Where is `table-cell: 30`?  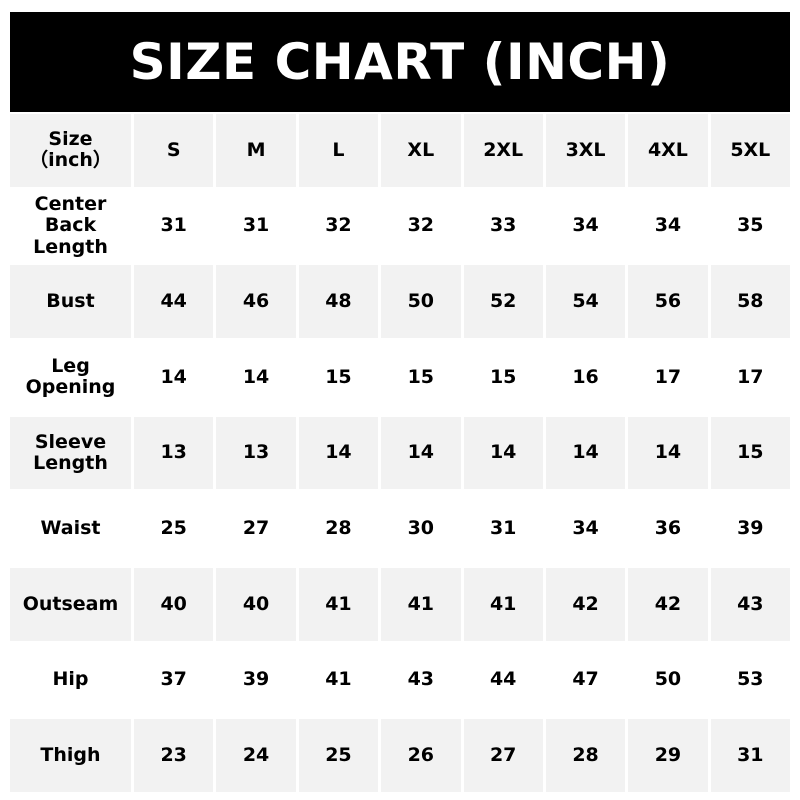
table-cell: 30 is located at coordinates (421, 528).